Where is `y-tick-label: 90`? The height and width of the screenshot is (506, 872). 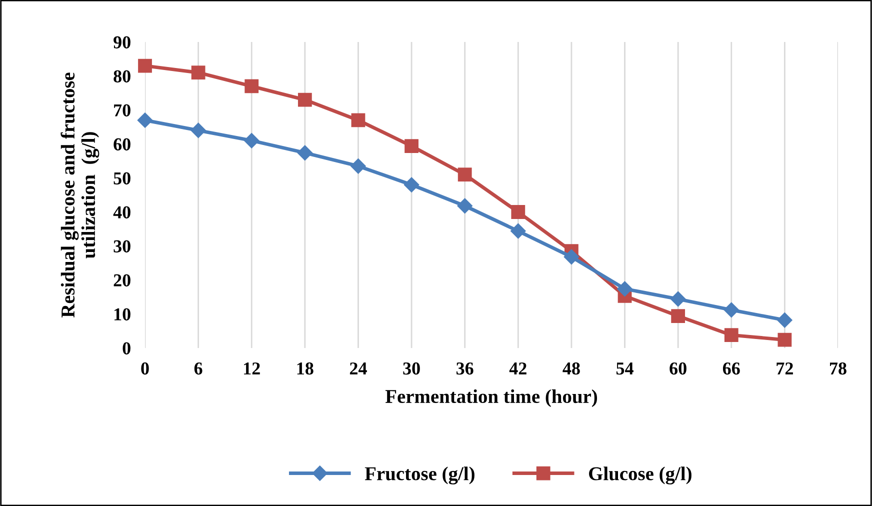 y-tick-label: 90 is located at coordinates (122, 42).